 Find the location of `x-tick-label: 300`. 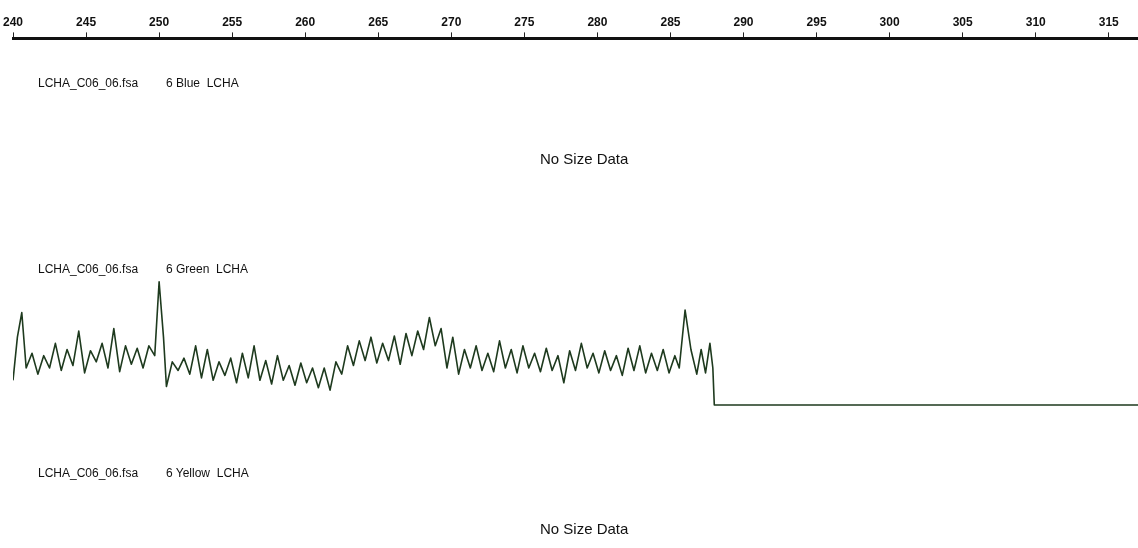

x-tick-label: 300 is located at coordinates (889, 21).